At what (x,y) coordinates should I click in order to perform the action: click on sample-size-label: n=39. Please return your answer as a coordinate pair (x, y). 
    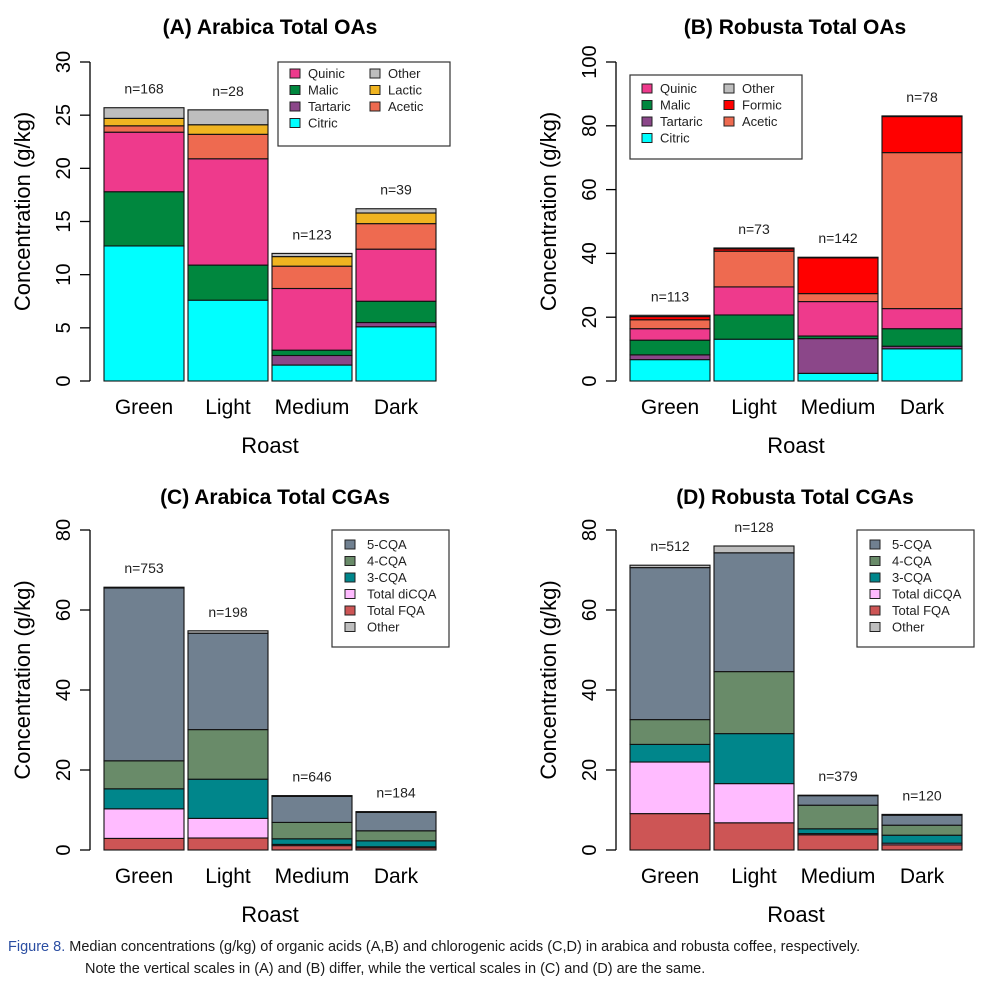
    Looking at the image, I should click on (396, 190).